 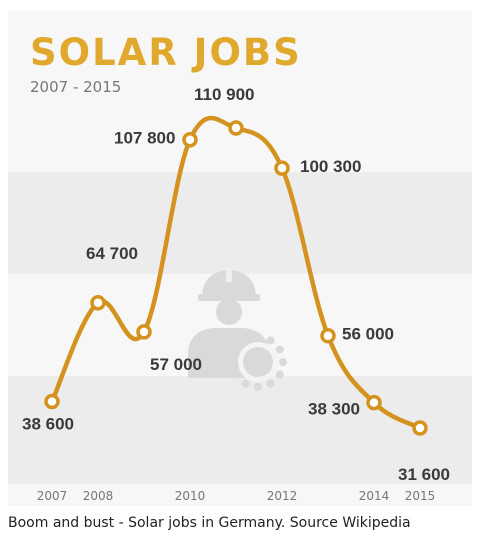 What do you see at coordinates (144, 332) in the screenshot?
I see `data-point-2009` at bounding box center [144, 332].